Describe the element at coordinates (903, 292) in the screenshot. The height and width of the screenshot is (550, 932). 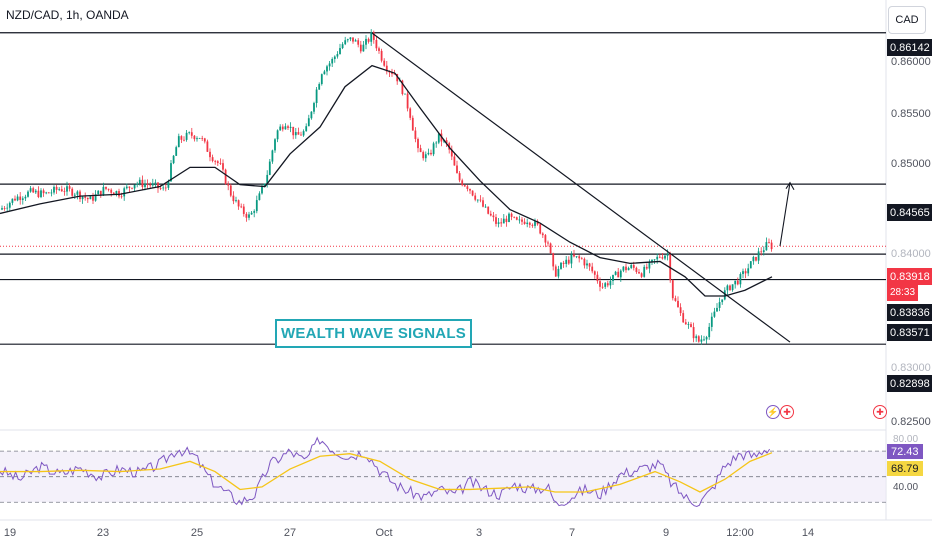
I see `countdown-badge: 28:33` at that location.